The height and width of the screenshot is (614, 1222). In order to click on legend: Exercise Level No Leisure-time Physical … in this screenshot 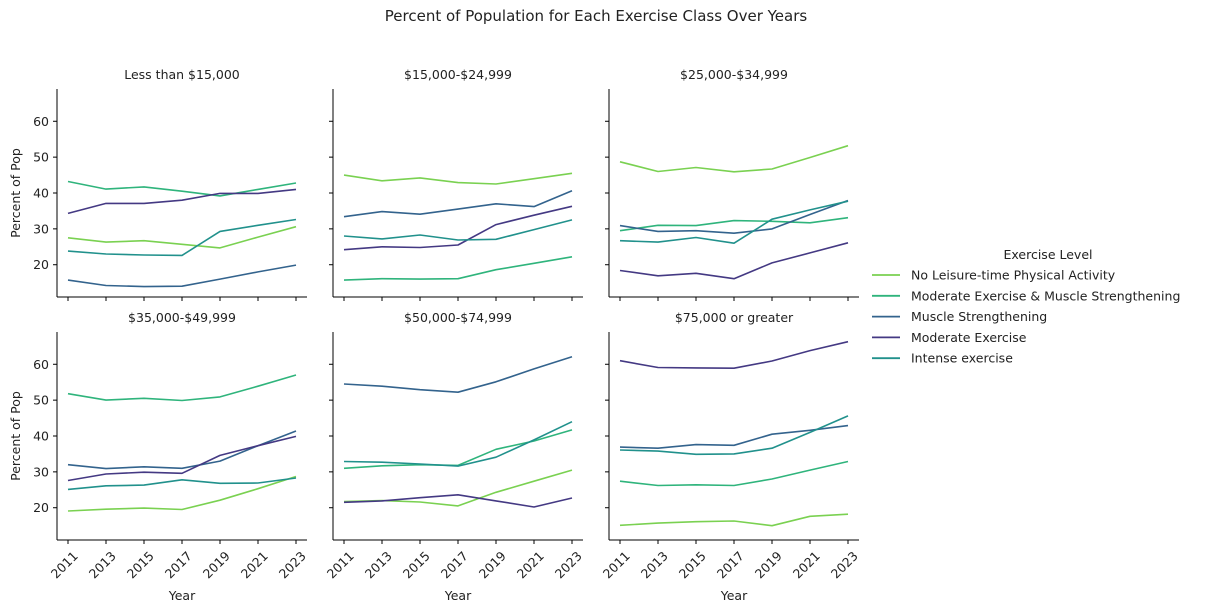, I will do `click(1026, 306)`.